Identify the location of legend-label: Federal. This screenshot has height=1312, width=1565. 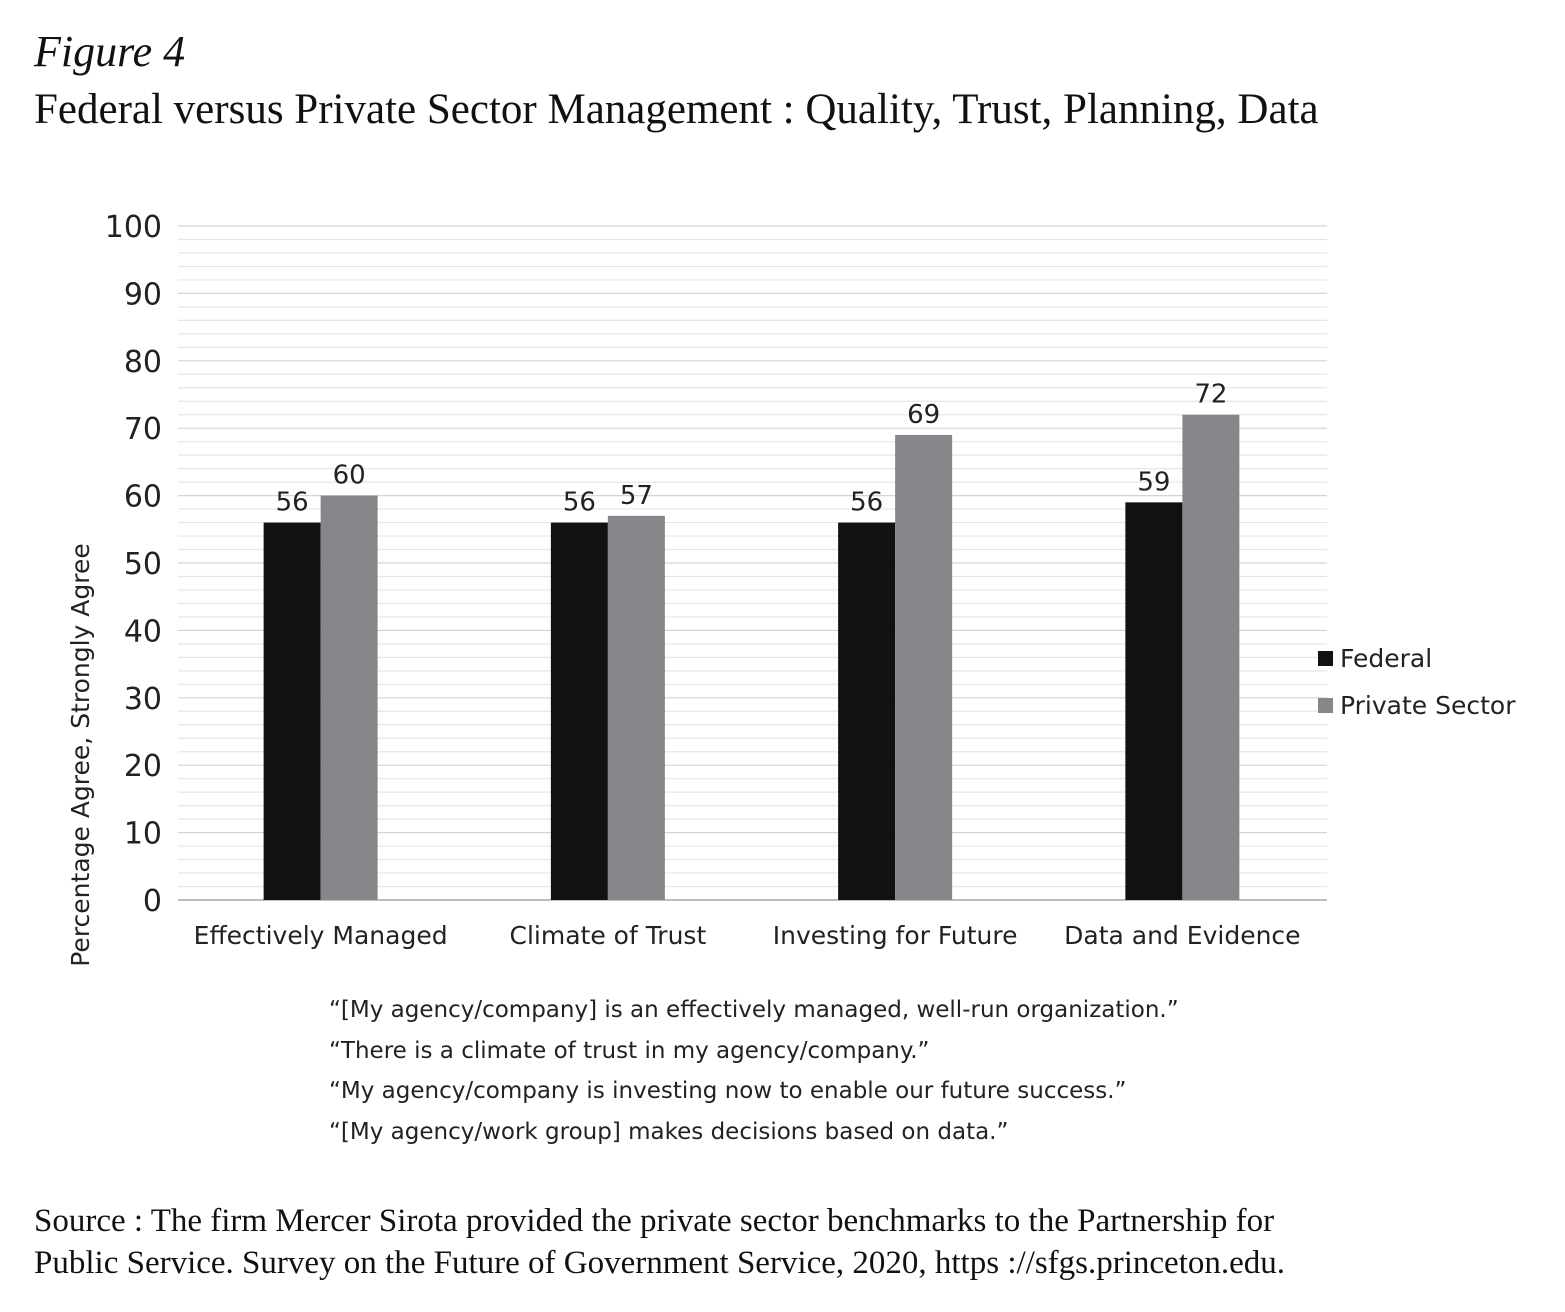
(1386, 658).